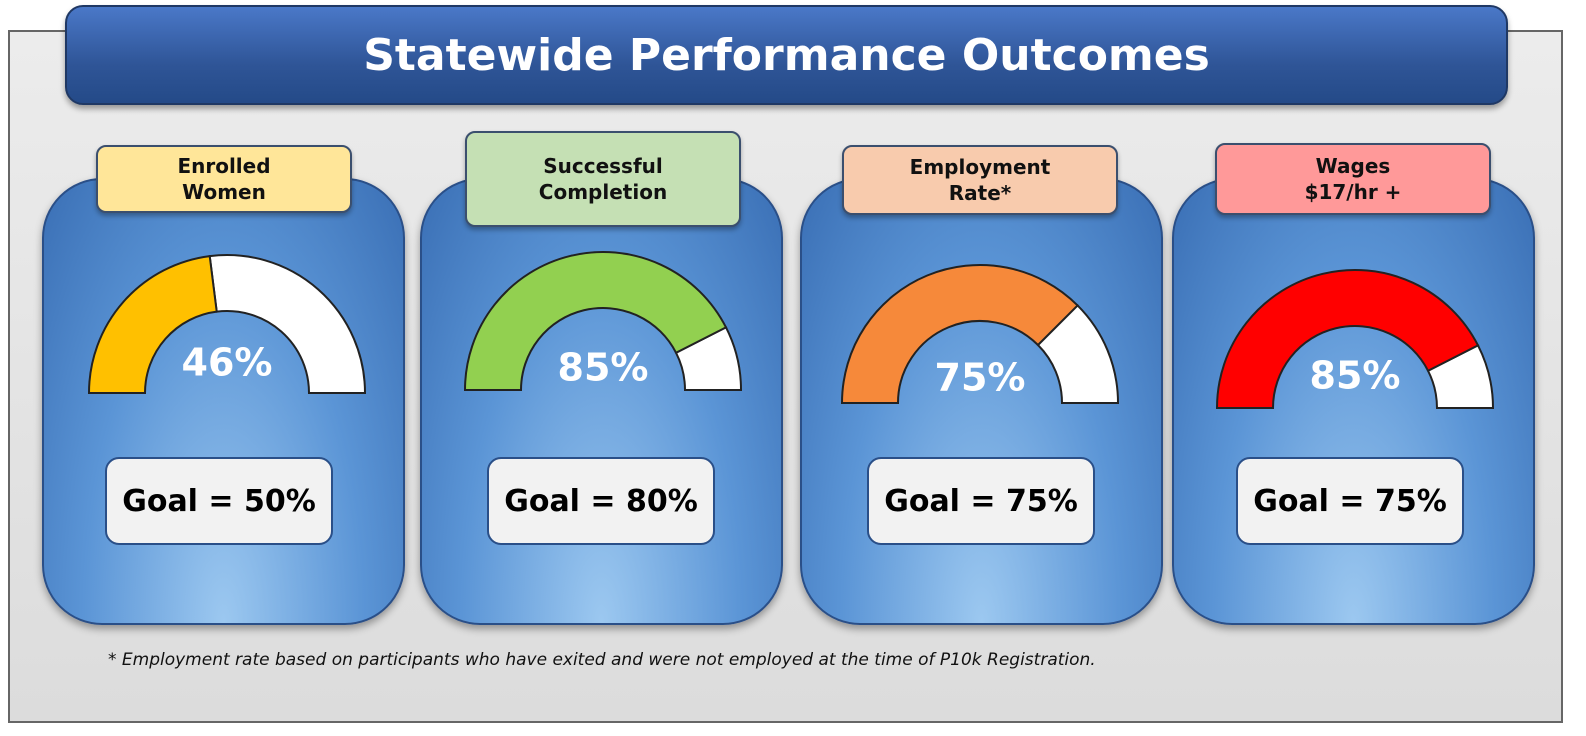  Describe the element at coordinates (603, 179) in the screenshot. I see `card-title: Successful Completion` at that location.